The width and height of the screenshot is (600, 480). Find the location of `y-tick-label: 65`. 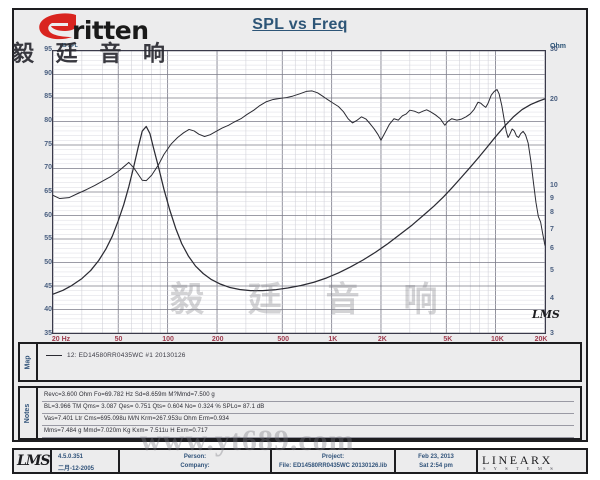

y-tick-label: 65 is located at coordinates (48, 191).